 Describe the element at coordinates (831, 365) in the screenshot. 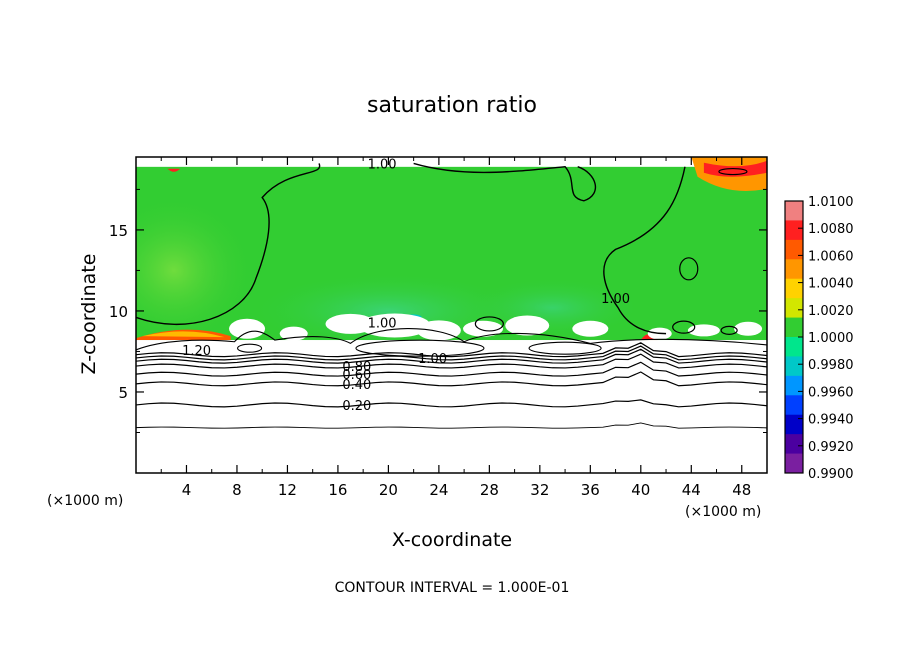

I see `colorbar-tick-label: 0.9980` at that location.